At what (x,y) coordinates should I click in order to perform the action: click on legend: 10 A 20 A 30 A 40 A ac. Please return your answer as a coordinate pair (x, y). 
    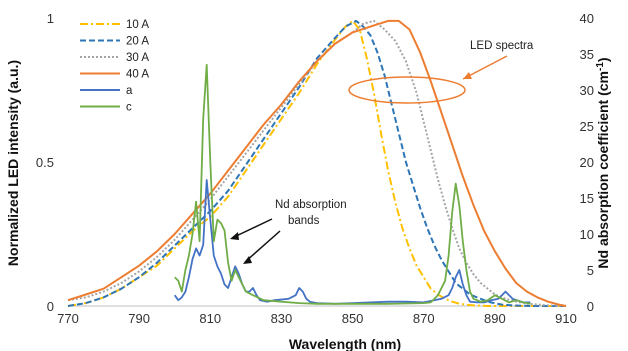
    Looking at the image, I should click on (114, 66).